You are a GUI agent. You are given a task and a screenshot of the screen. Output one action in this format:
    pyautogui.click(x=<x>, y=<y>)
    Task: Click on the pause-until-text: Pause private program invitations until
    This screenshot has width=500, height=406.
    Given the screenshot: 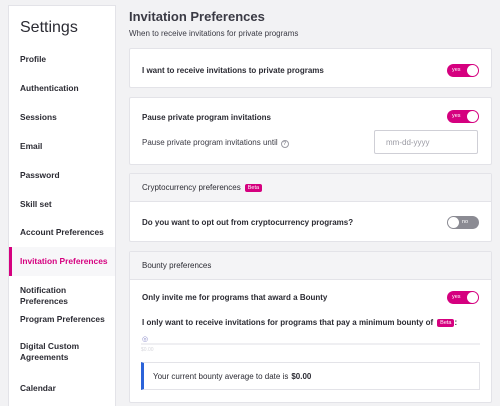 What is the action you would take?
    pyautogui.click(x=210, y=142)
    